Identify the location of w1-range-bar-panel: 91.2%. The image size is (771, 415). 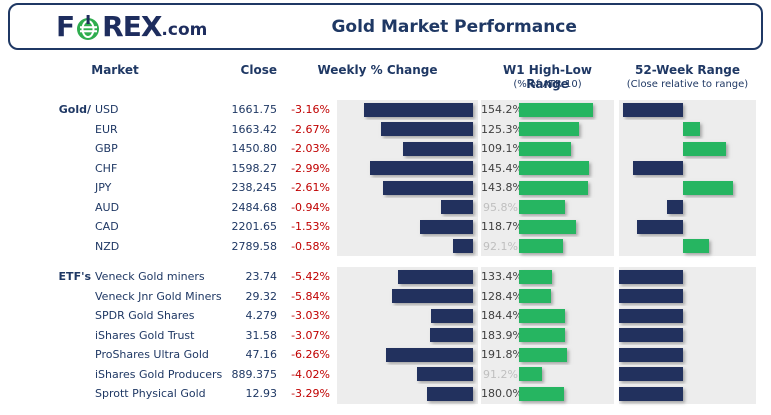
(547, 374).